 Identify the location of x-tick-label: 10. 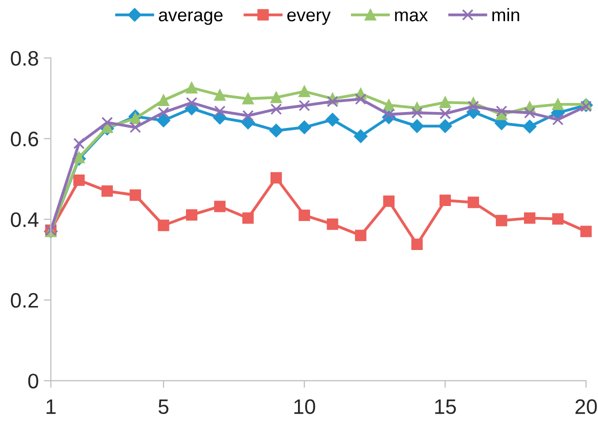
(305, 406).